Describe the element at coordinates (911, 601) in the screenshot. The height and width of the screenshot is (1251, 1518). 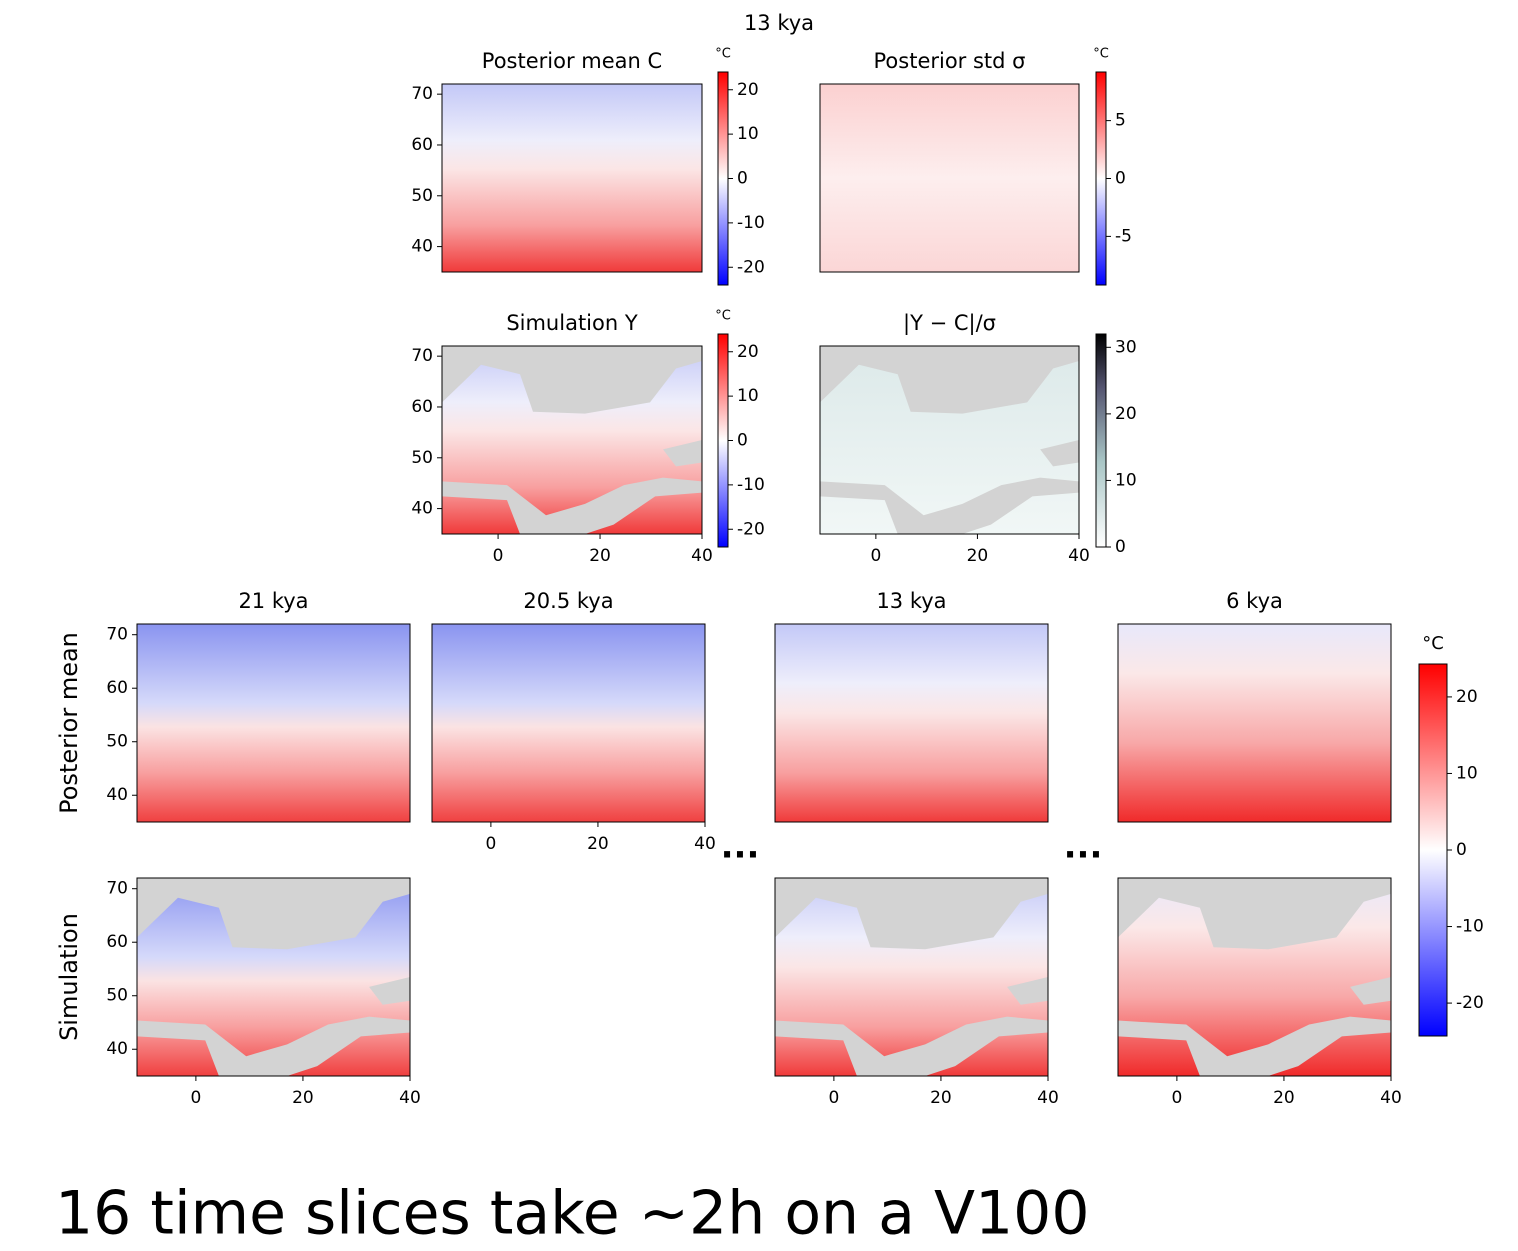
I see `panel-title: 13 kya` at that location.